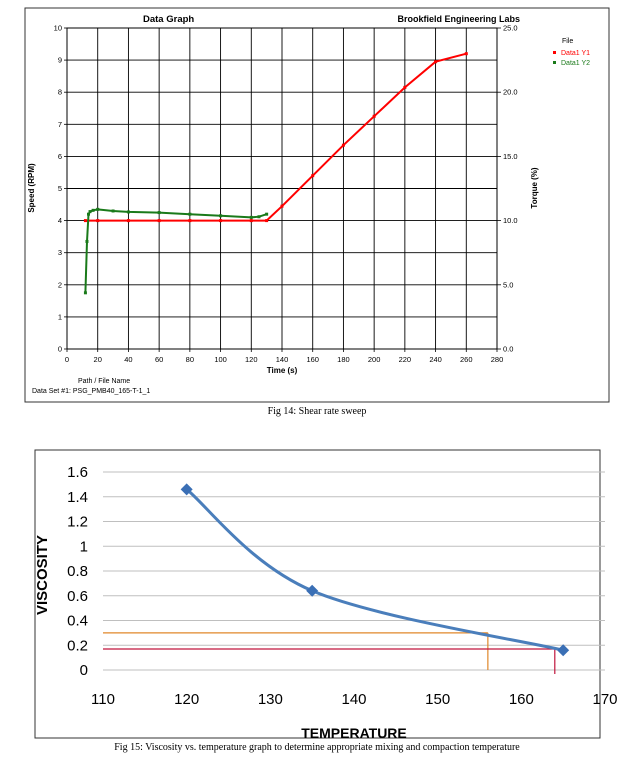 The height and width of the screenshot is (762, 635). What do you see at coordinates (77, 497) in the screenshot?
I see `fig15-y-tick-label: 1.4` at bounding box center [77, 497].